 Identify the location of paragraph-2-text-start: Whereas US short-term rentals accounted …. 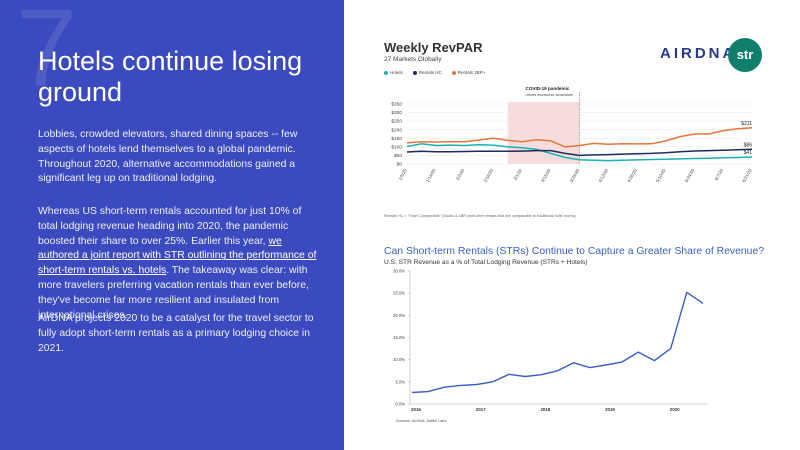
(170, 226).